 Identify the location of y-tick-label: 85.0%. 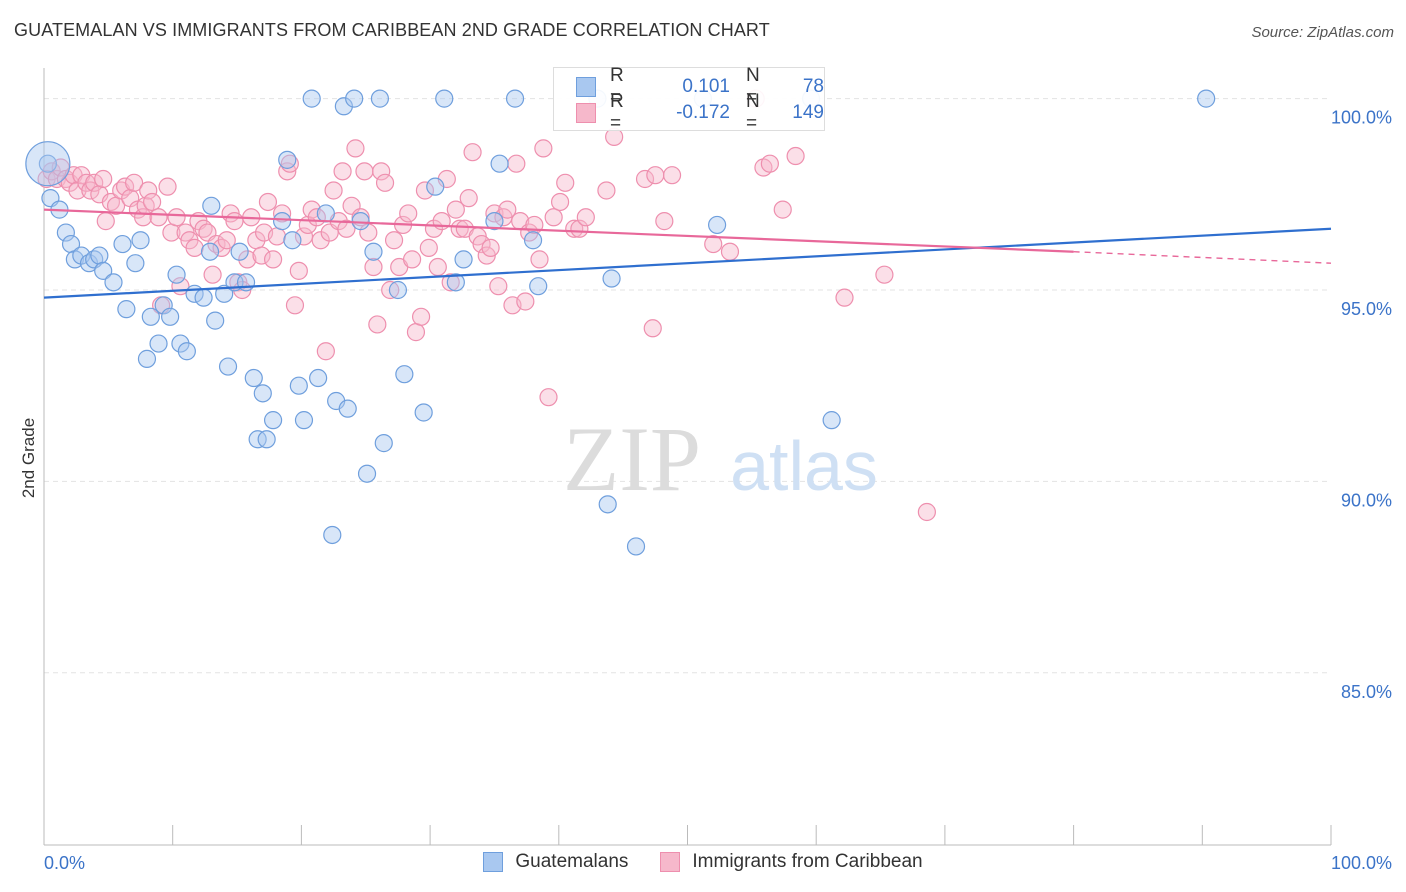
(1366, 692).